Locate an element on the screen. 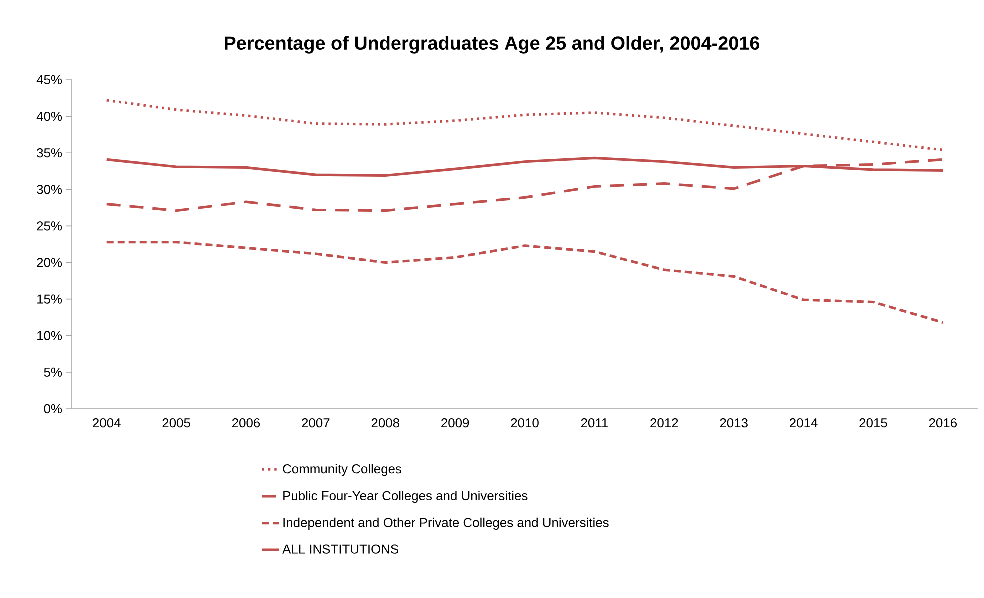  y-tick-label: 25% is located at coordinates (49, 226).